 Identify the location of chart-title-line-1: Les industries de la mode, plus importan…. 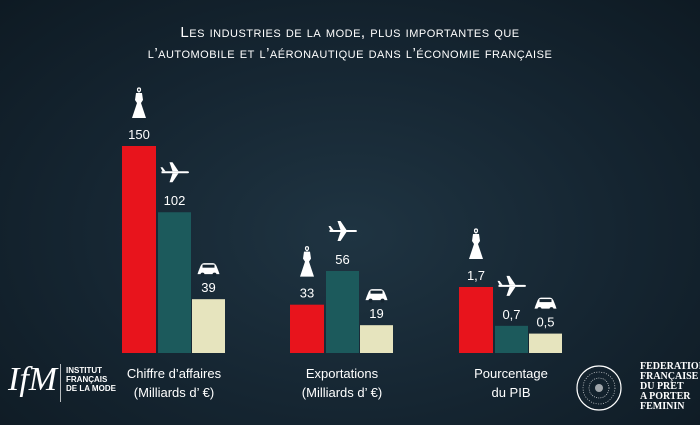
(350, 32).